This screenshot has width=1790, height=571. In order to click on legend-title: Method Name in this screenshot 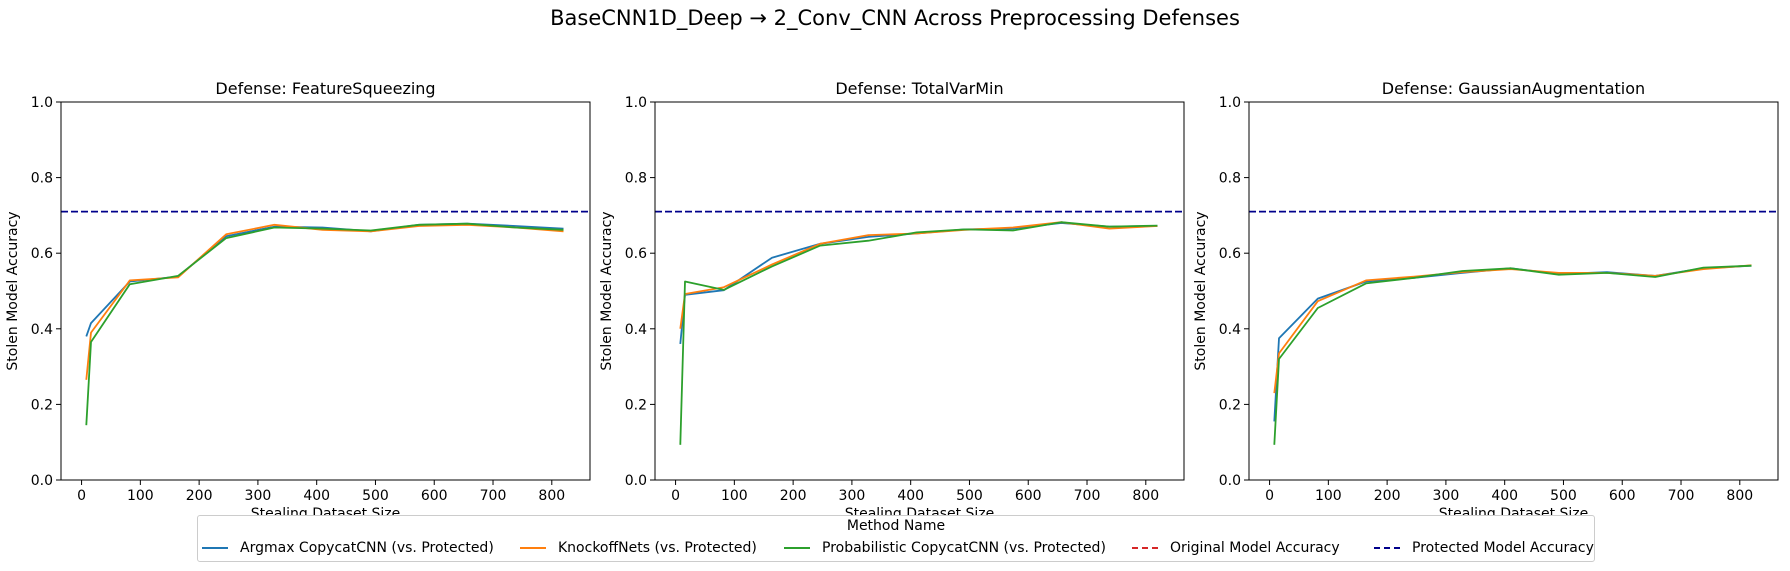, I will do `click(896, 526)`.